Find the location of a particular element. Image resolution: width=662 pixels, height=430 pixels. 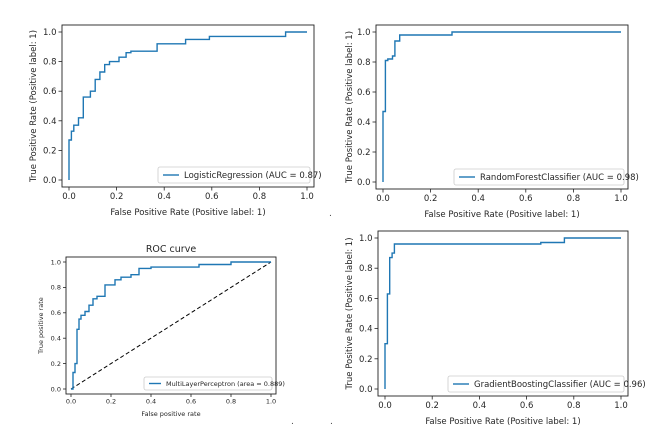

chart-title: ROC curve is located at coordinates (171, 249).